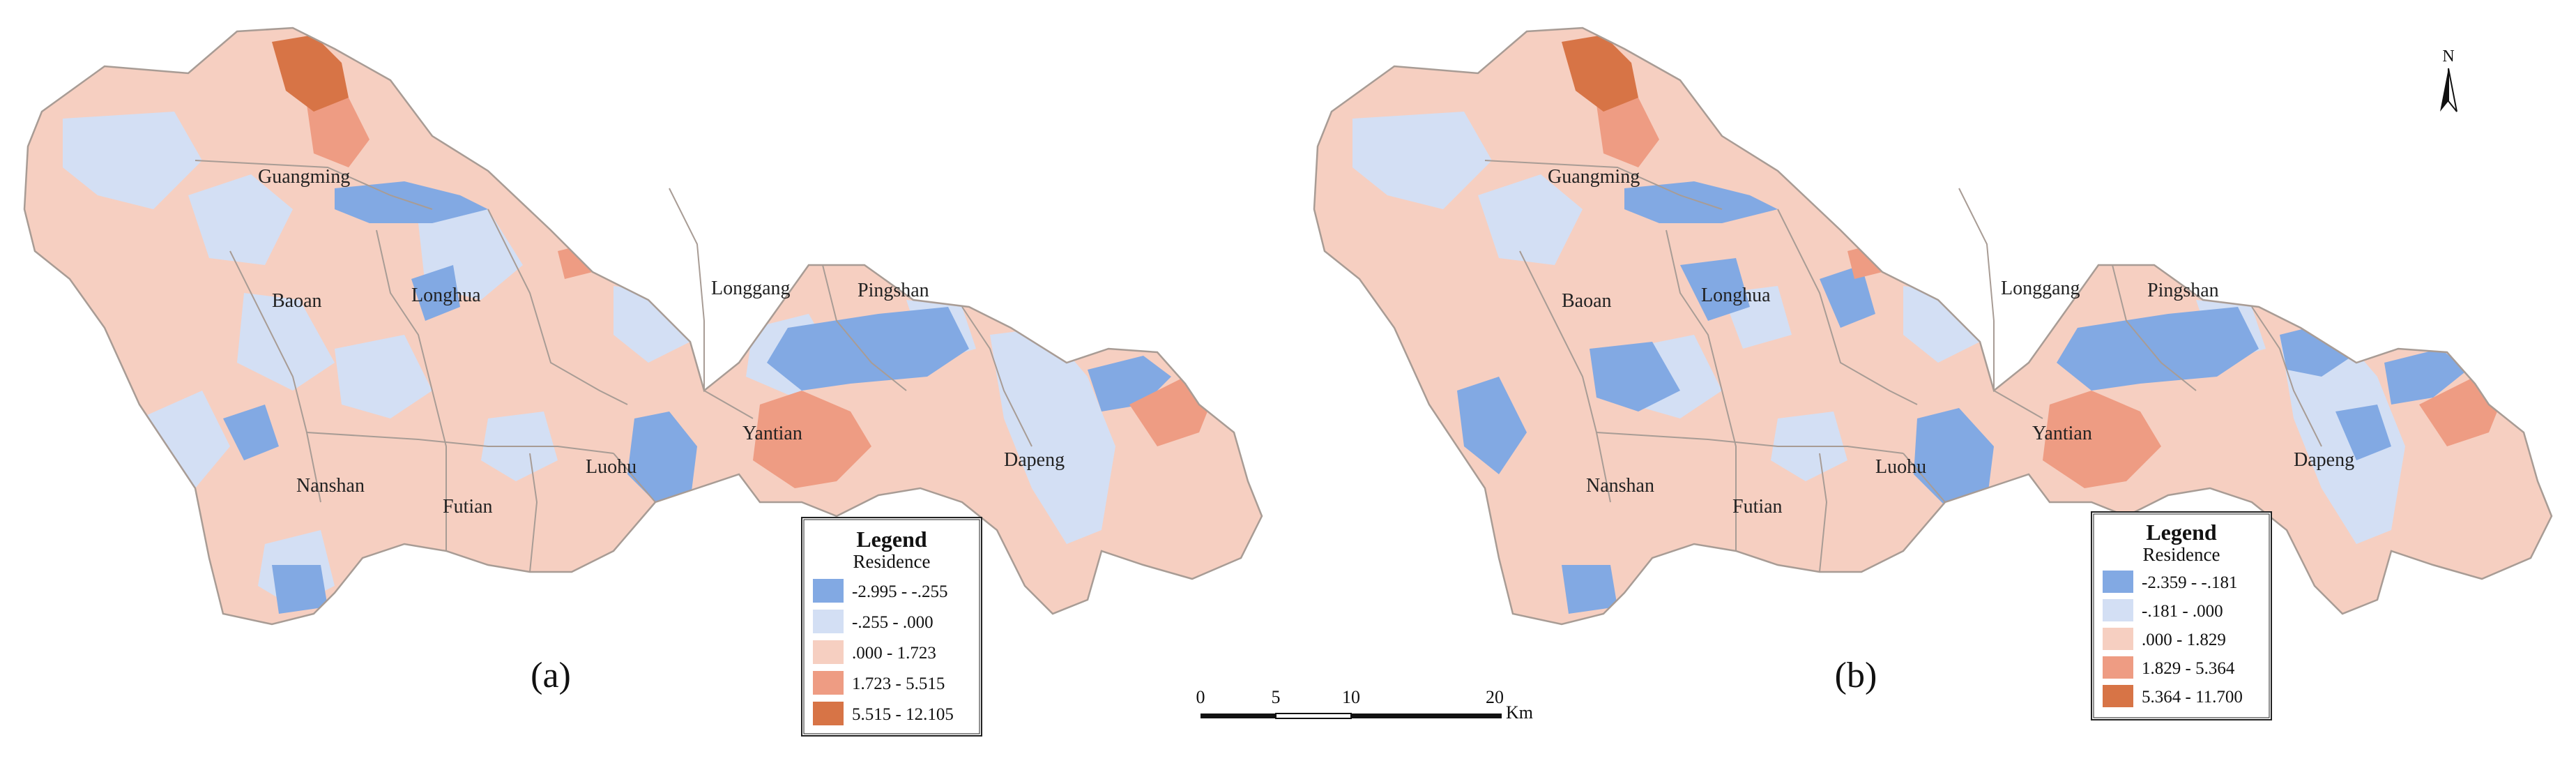 The image size is (2576, 770). What do you see at coordinates (1519, 712) in the screenshot?
I see `scale-unit: Km` at bounding box center [1519, 712].